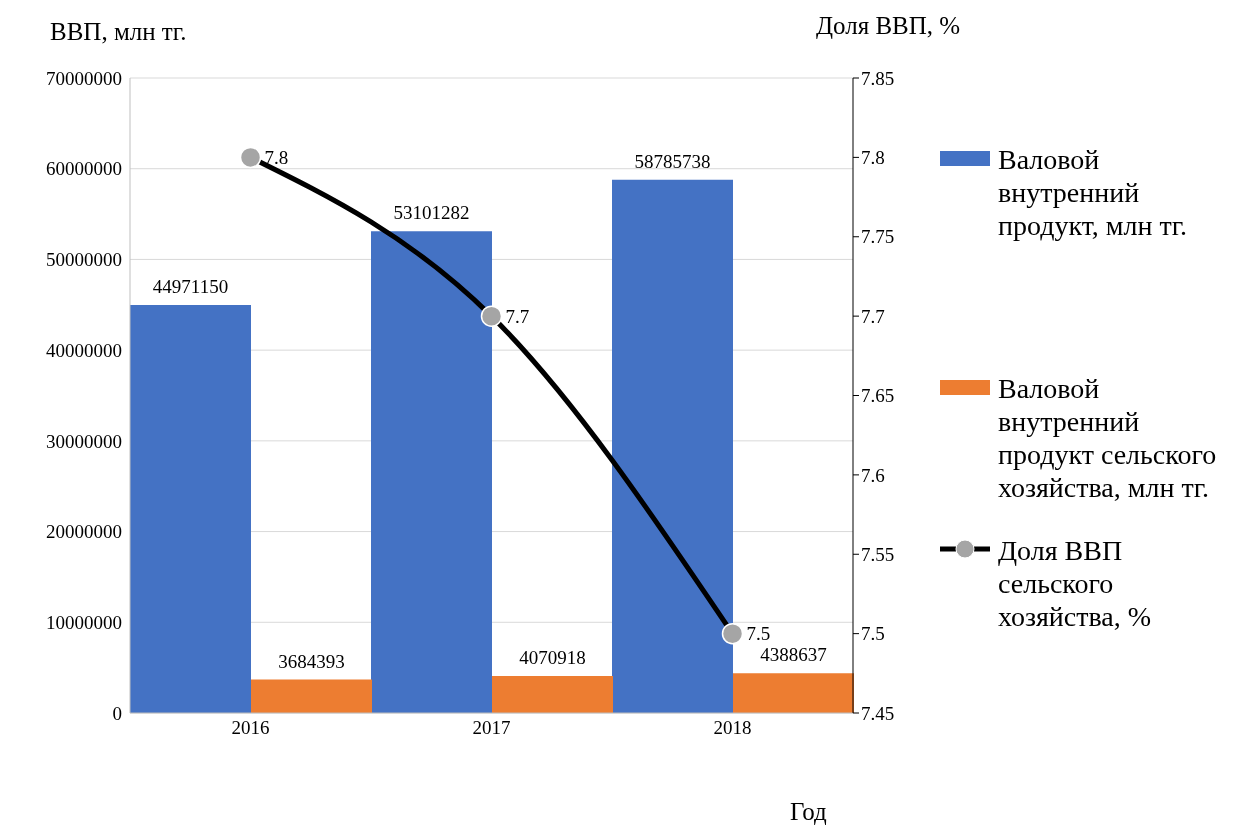 Image resolution: width=1247 pixels, height=825 pixels. I want to click on data-label: 3684393, so click(311, 661).